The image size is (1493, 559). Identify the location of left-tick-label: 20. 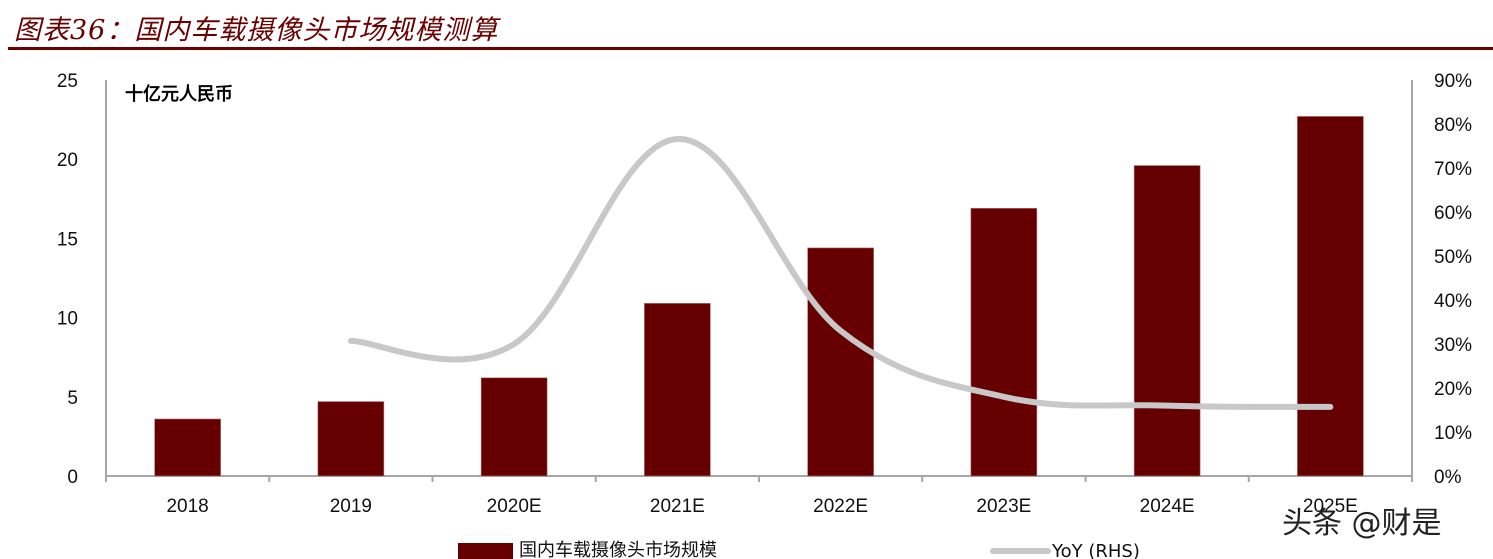
(67, 160).